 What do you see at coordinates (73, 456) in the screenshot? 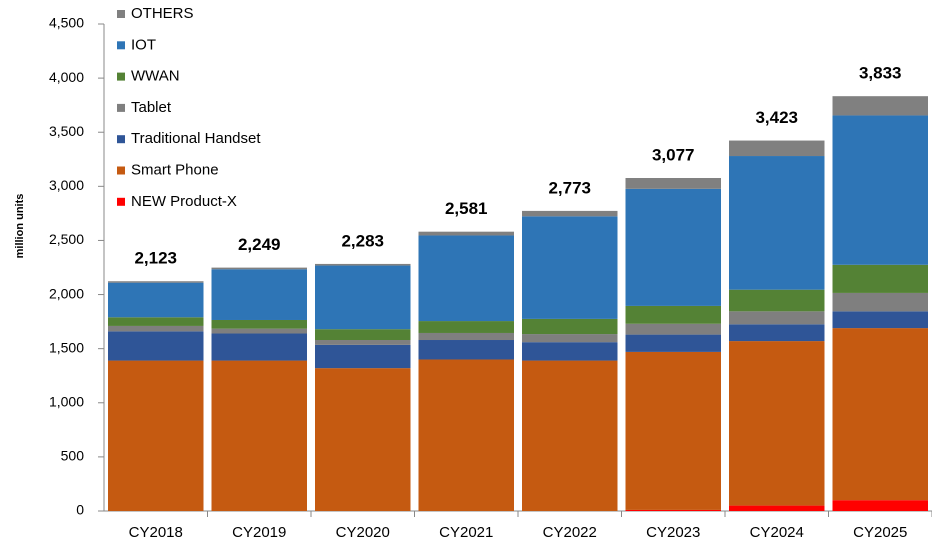
I see `y-tick-label: 500` at bounding box center [73, 456].